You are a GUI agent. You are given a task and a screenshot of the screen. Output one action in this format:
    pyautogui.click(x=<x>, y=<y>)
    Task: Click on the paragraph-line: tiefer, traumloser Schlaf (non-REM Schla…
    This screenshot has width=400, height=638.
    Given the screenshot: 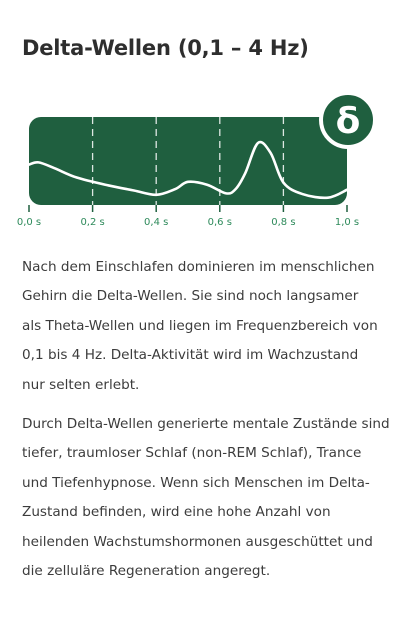 What is the action you would take?
    pyautogui.click(x=192, y=453)
    